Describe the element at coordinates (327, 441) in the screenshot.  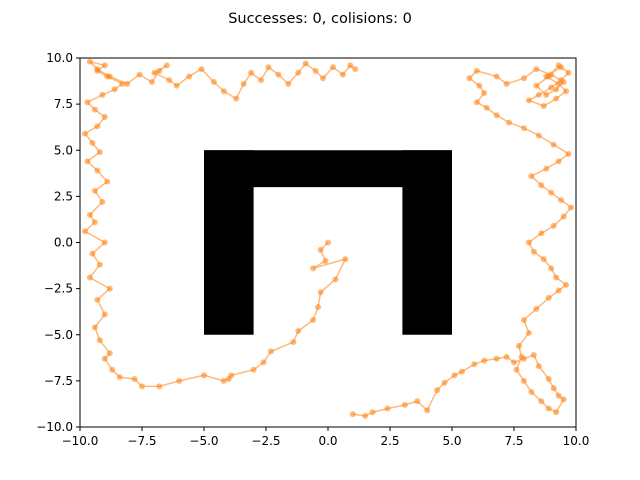
I see `x-tick-label: 0.0` at that location.